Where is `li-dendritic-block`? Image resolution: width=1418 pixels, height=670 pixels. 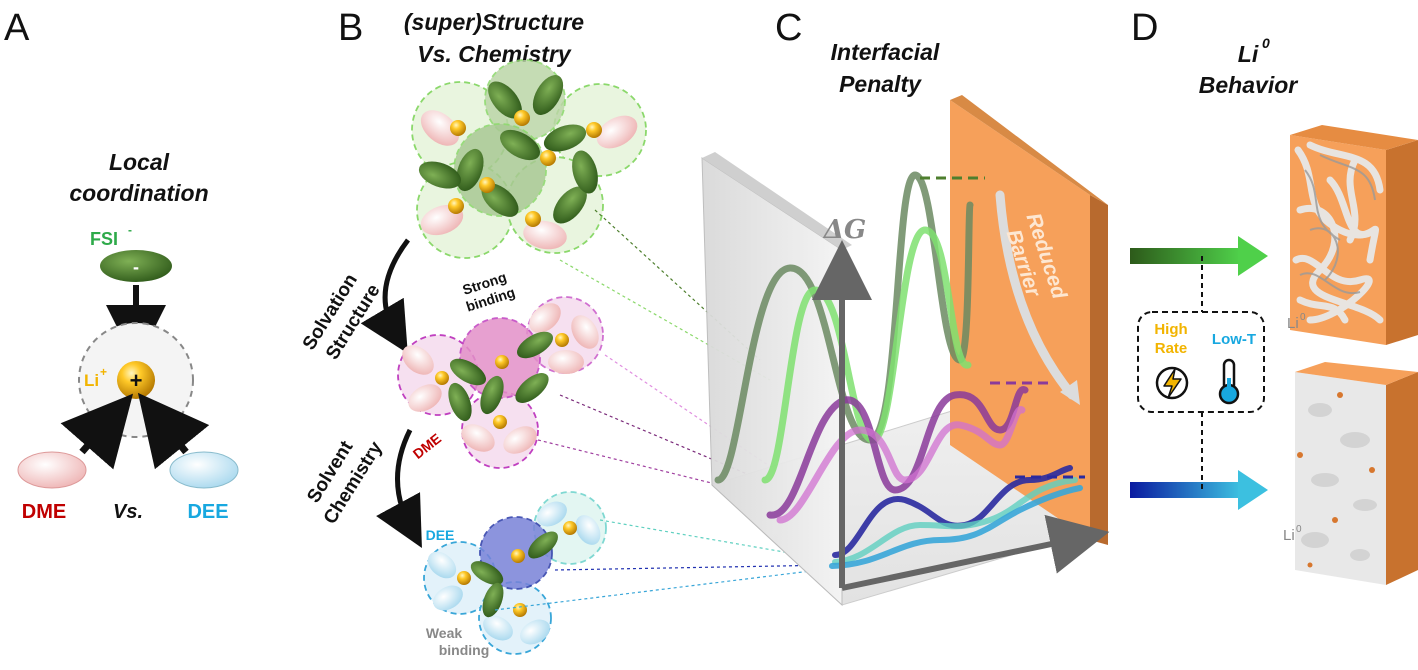
li-dendritic-block is located at coordinates (1354, 235).